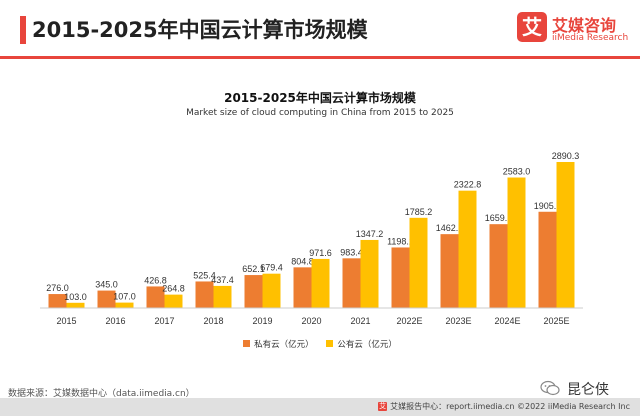 The image size is (640, 416). Describe the element at coordinates (101, 394) in the screenshot. I see `data-source-note: 数据来源：艾媒数据中心（data.iimedia.cn）` at that location.